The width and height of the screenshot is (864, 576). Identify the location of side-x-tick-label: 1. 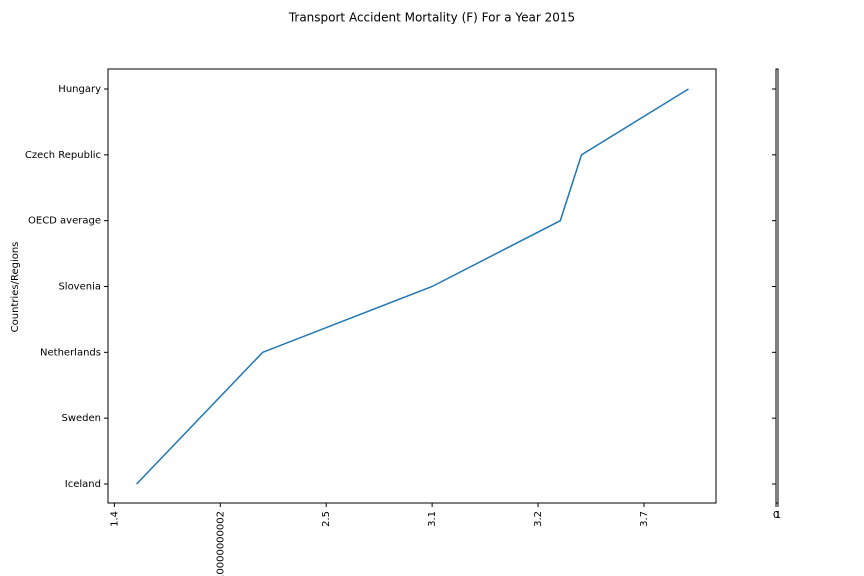
(778, 515).